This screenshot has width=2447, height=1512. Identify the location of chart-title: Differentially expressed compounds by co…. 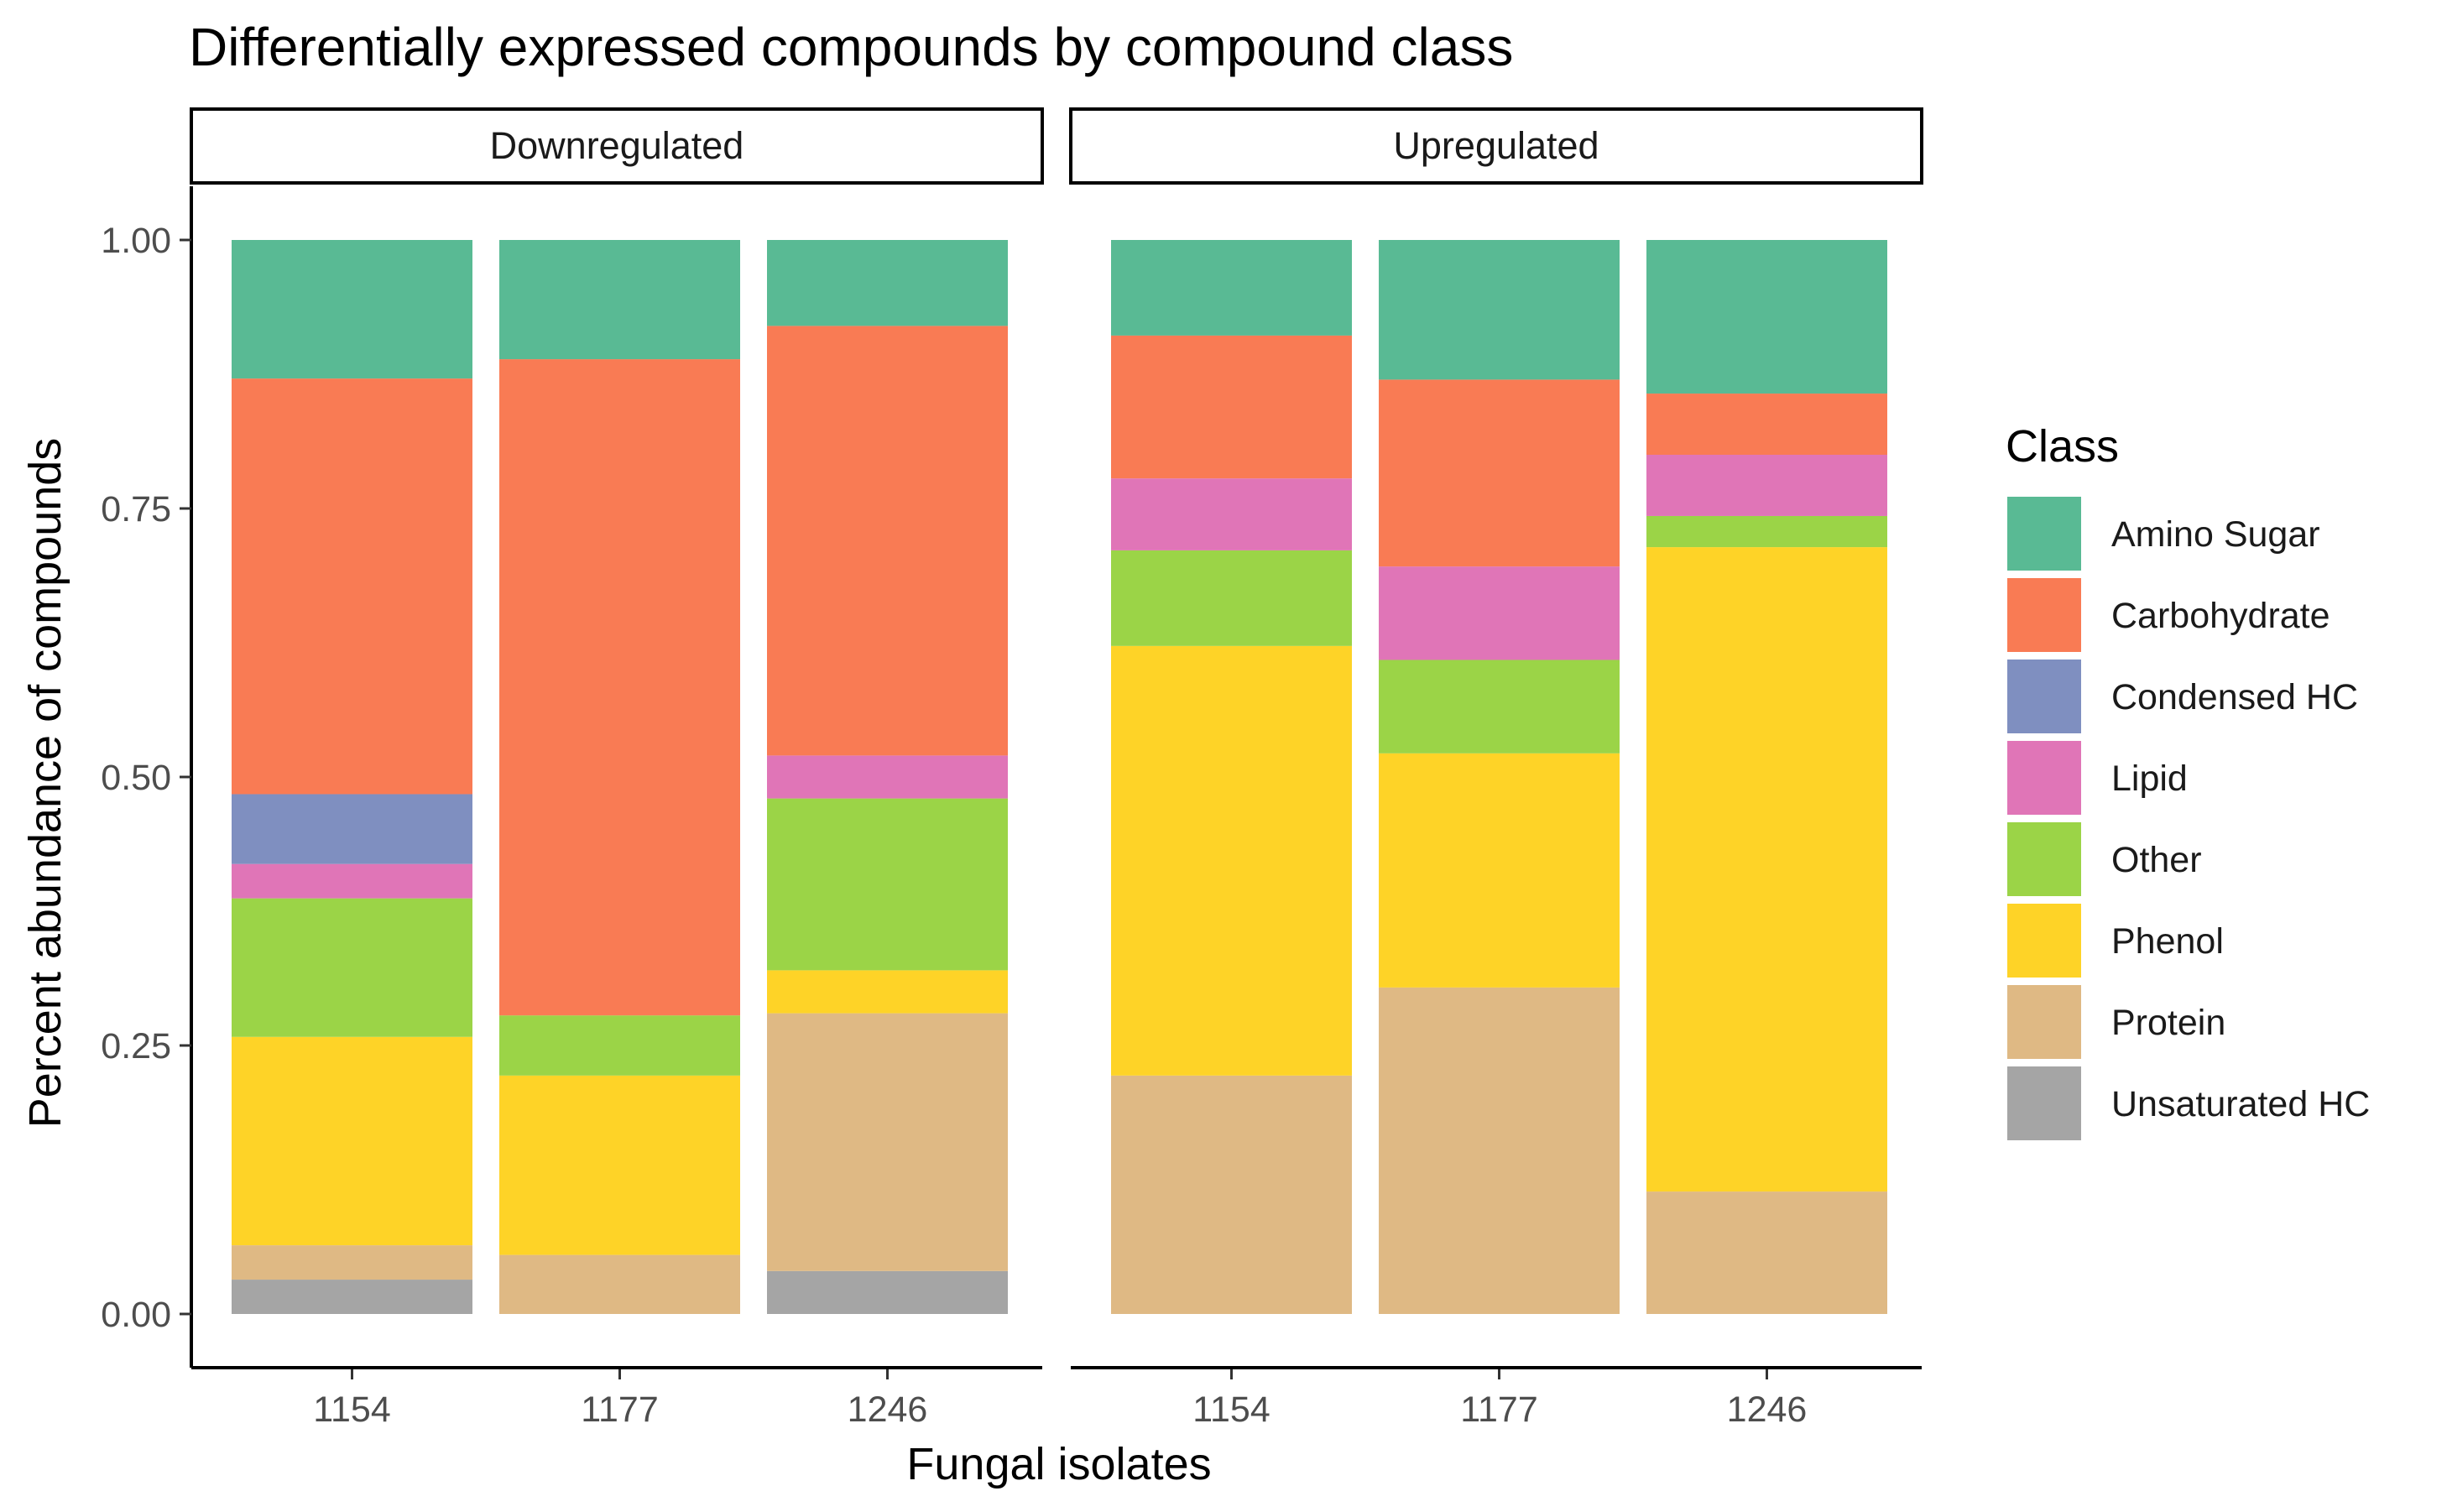
(851, 47).